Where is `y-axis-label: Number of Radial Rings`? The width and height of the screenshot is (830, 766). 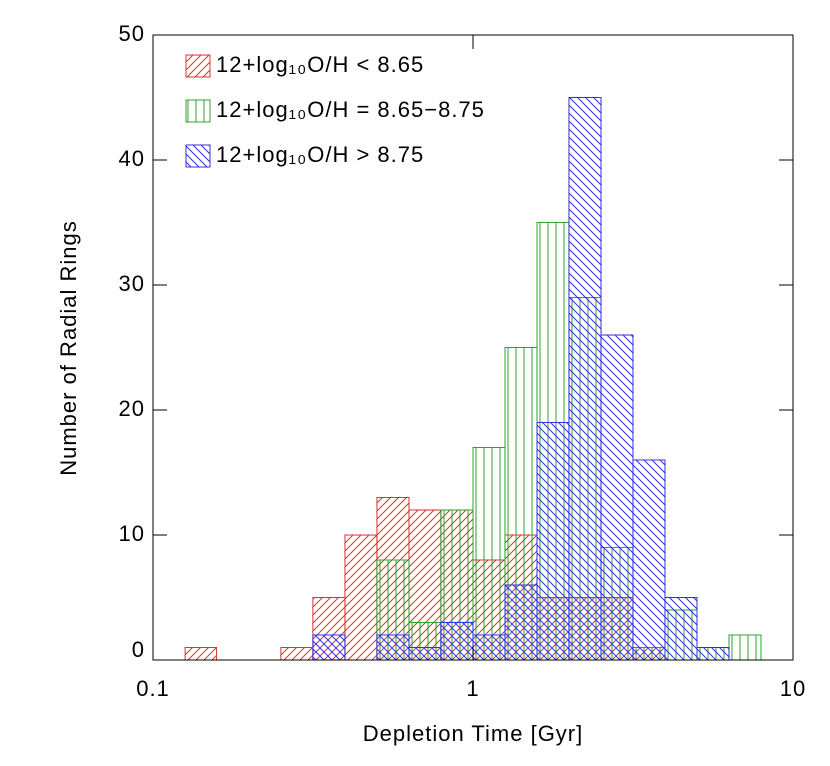
y-axis-label: Number of Radial Rings is located at coordinates (68, 348).